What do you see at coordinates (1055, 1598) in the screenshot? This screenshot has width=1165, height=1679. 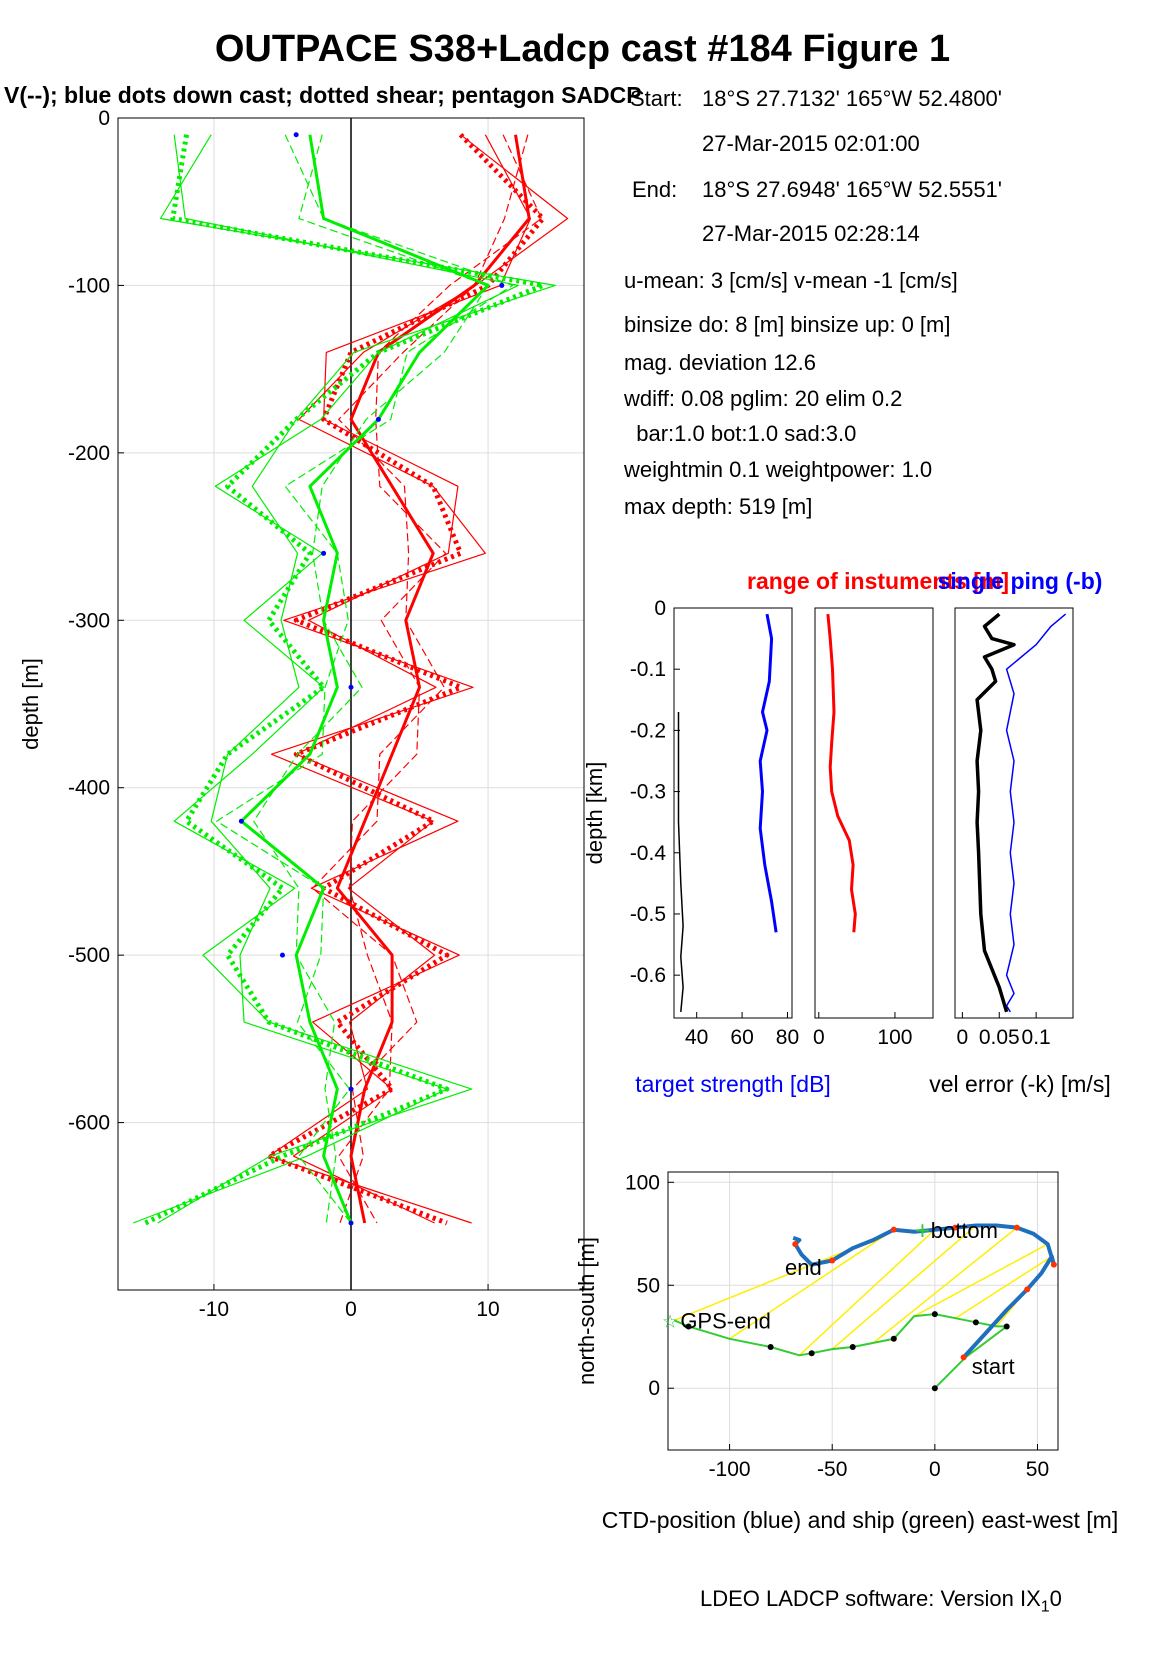 I see `software-version-tail: 0` at bounding box center [1055, 1598].